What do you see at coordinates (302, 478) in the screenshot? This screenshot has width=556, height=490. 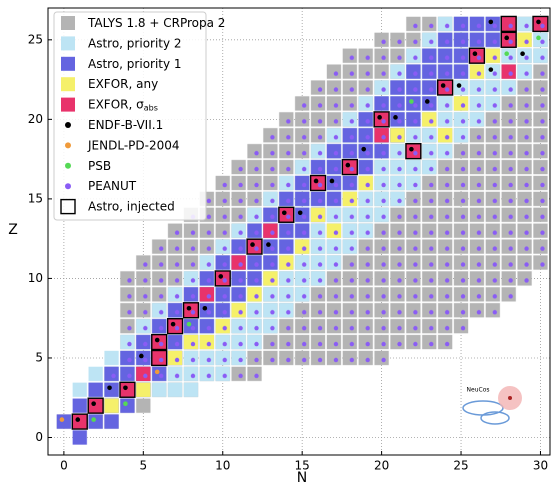 I see `x-axis-label: N` at bounding box center [302, 478].